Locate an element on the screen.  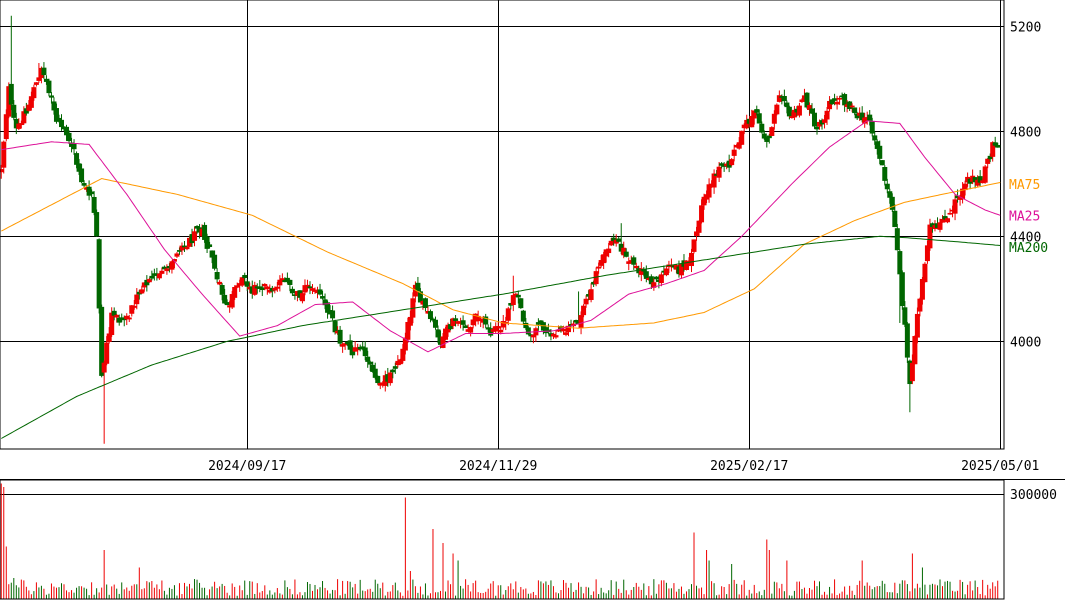
date-tick-label: 2024/11/29 is located at coordinates (498, 466).